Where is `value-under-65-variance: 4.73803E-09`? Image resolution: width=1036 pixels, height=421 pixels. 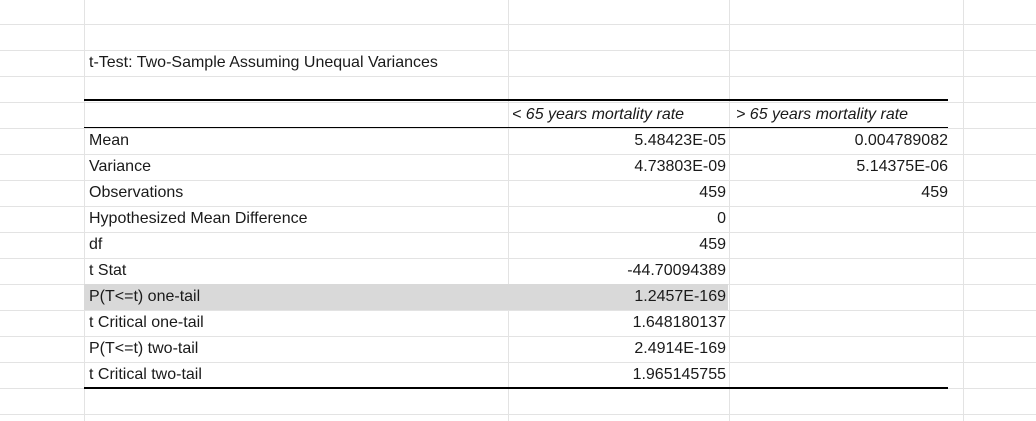 value-under-65-variance: 4.73803E-09 is located at coordinates (680, 166).